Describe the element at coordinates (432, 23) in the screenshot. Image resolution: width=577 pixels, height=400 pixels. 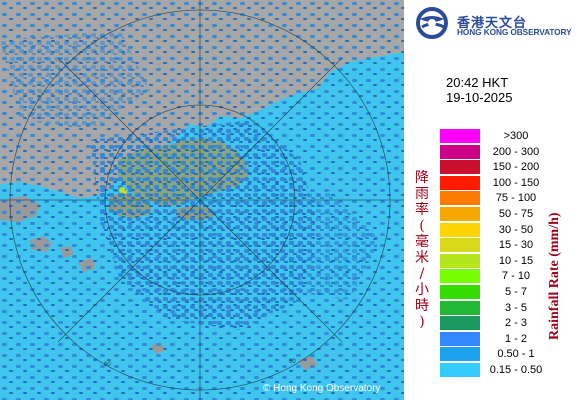
I see `hko-logo-icon` at that location.